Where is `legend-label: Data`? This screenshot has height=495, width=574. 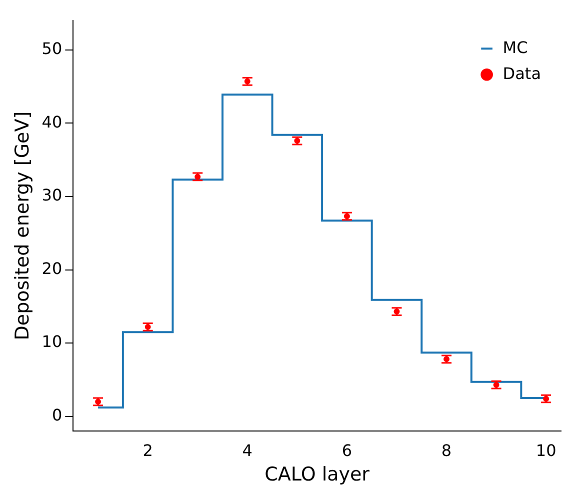 legend-label: Data is located at coordinates (521, 73).